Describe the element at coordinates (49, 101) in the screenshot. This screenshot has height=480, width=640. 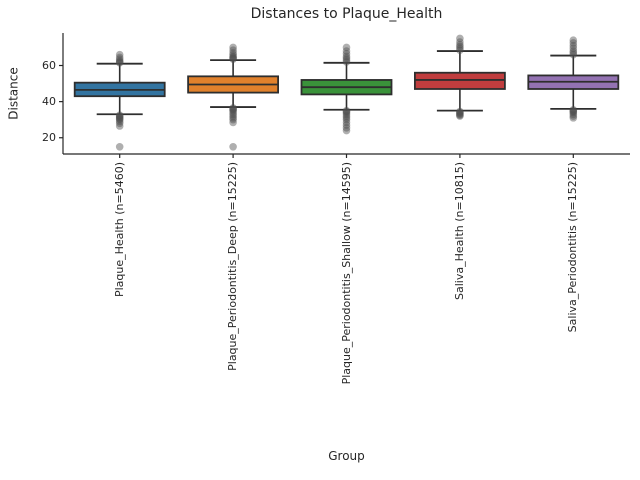
I see `y-tick-label: 40` at that location.